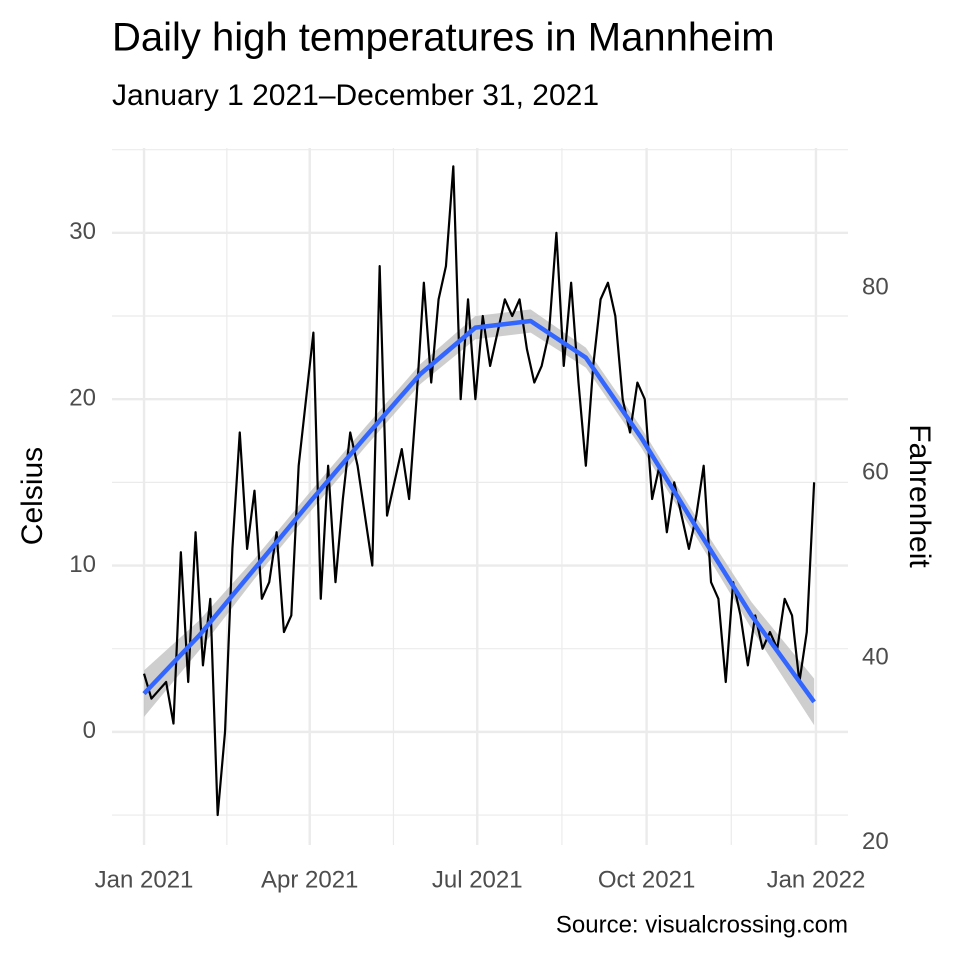 This screenshot has width=960, height=960. Describe the element at coordinates (355, 95) in the screenshot. I see `chart-subtitle: January 1 2021–December 31, 2021` at that location.